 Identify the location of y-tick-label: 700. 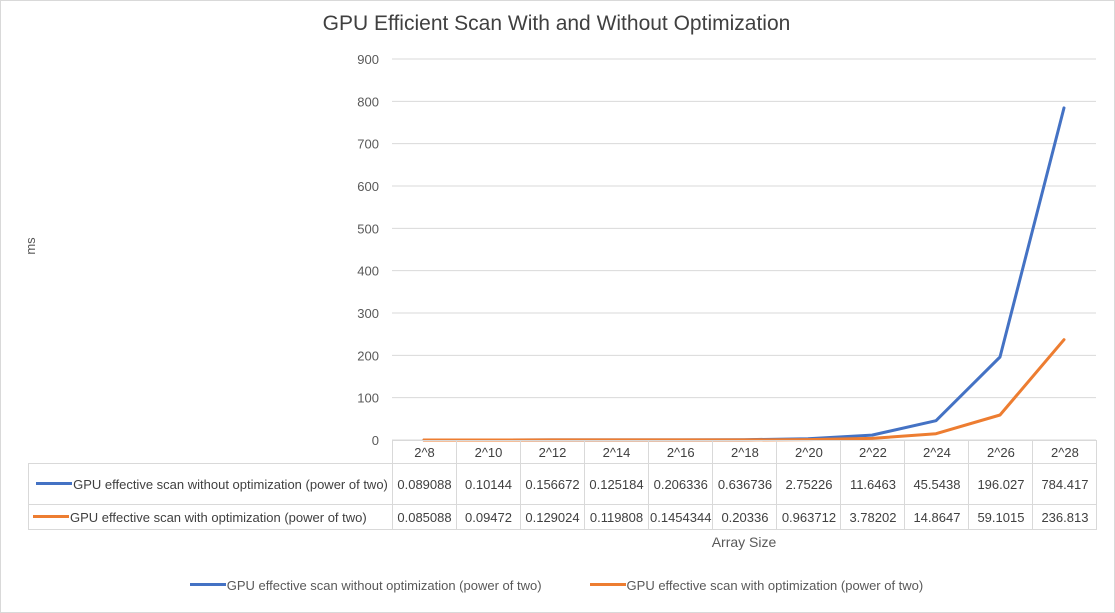
(368, 144).